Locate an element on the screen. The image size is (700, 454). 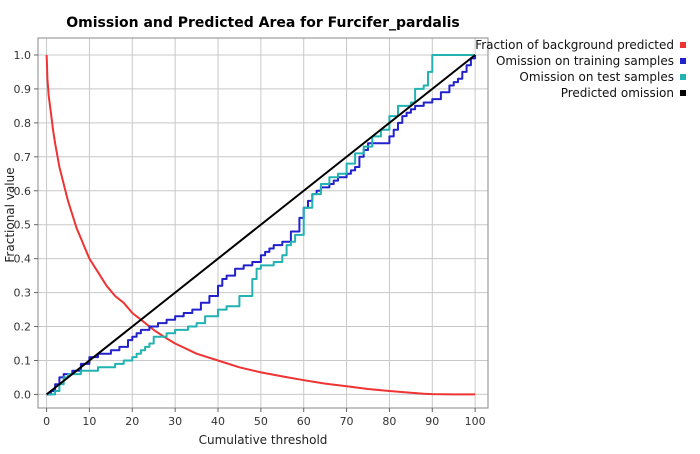
legend-label: Omission on training samples is located at coordinates (585, 61).